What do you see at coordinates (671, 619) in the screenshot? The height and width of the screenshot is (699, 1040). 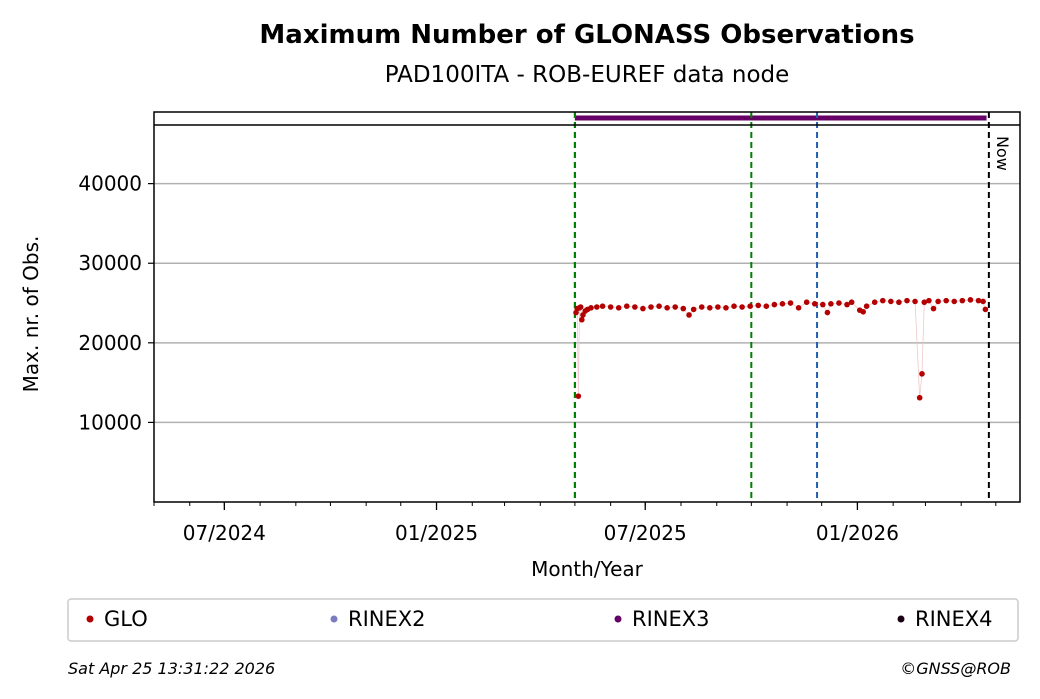 I see `legend-label-rinex3: RINEX3` at bounding box center [671, 619].